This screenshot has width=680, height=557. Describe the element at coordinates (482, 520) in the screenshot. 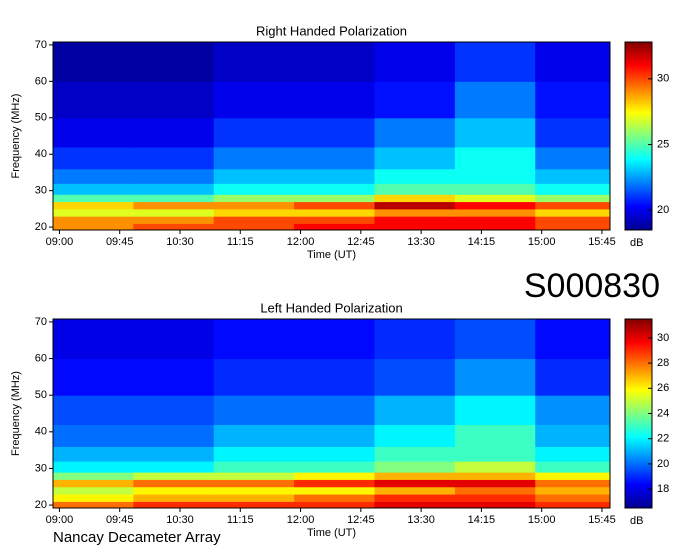

I see `x-tick-label: 14:15` at that location.